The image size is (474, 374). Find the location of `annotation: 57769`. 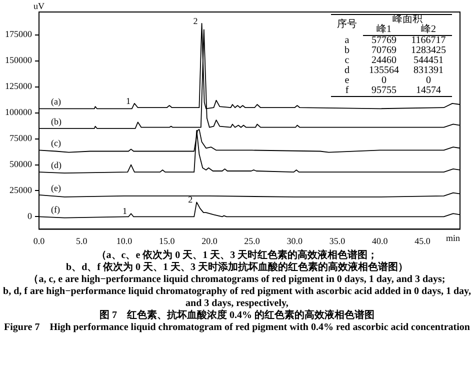

annotation: 57769 is located at coordinates (384, 40).